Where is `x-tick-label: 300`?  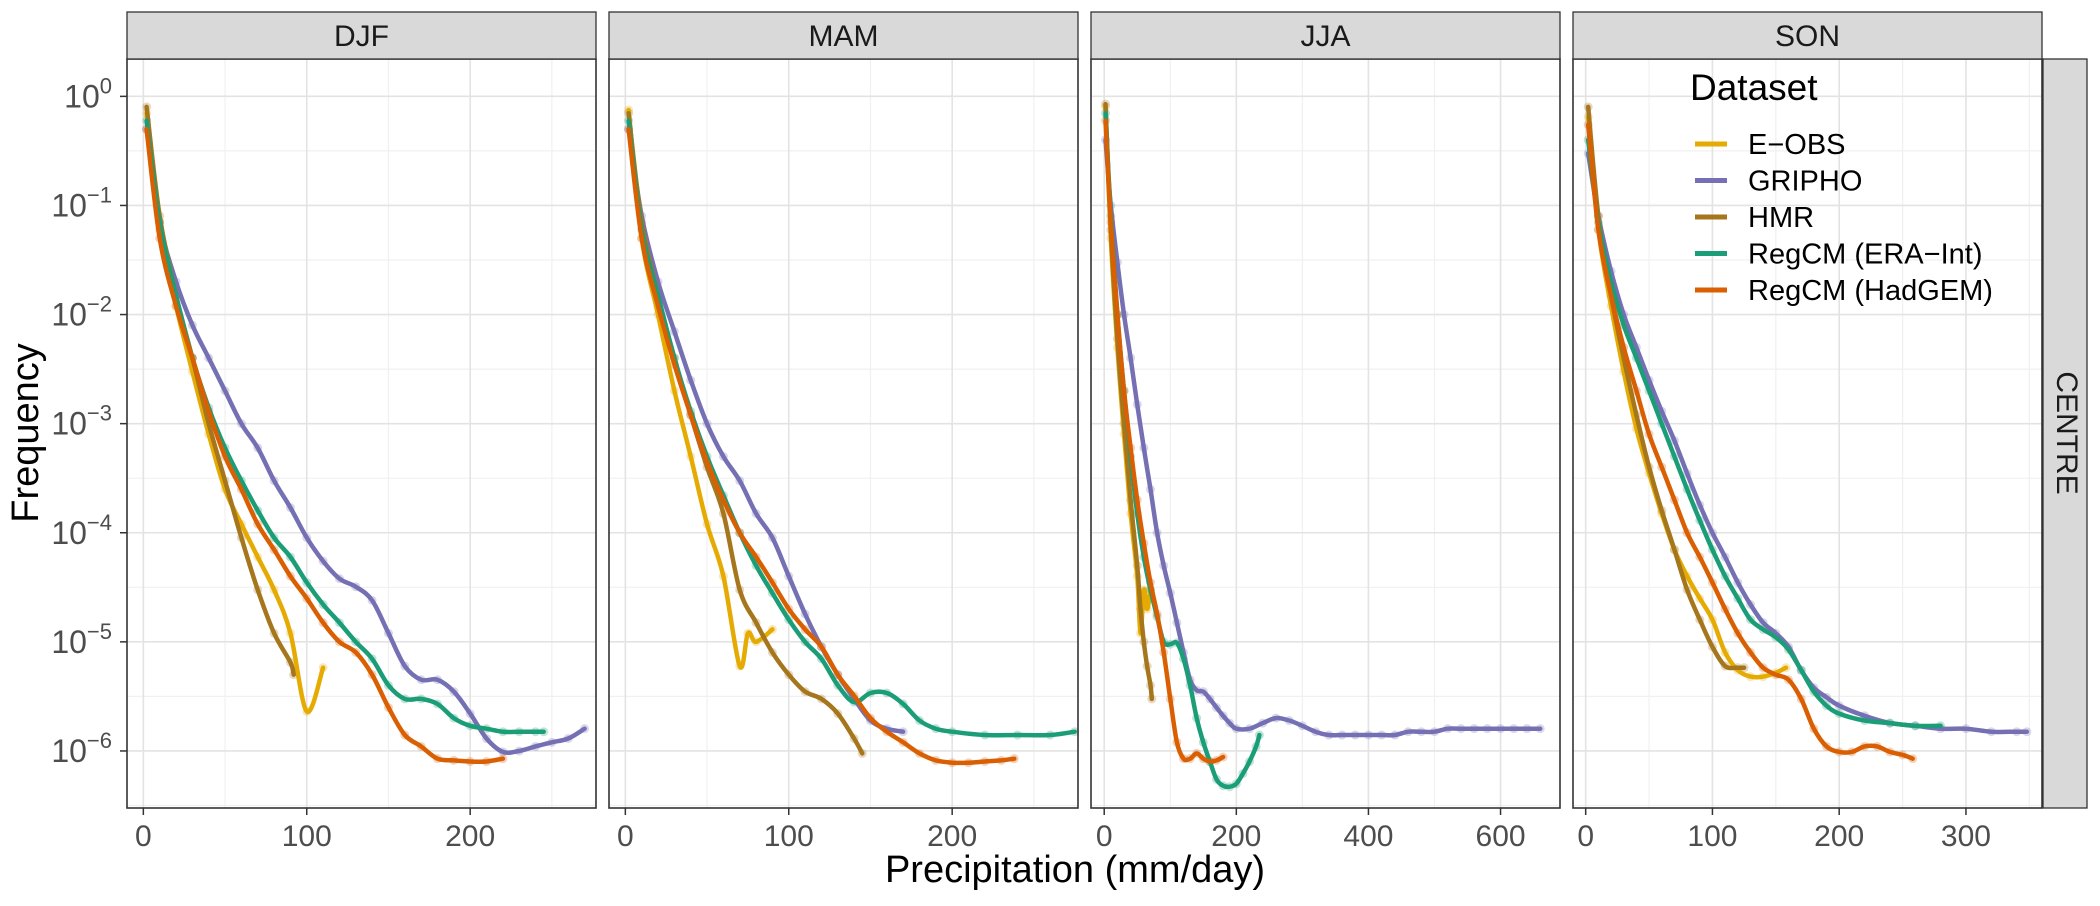
x-tick-label: 300 is located at coordinates (1966, 836).